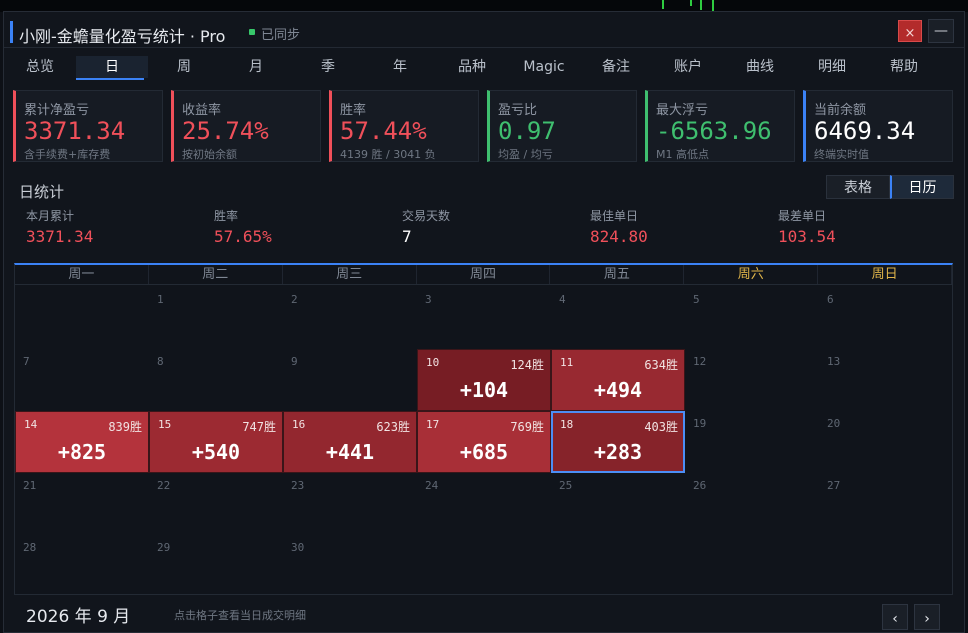 The image size is (968, 633). What do you see at coordinates (59, 226) in the screenshot?
I see `month-stat: 本月累计 3371.34` at bounding box center [59, 226].